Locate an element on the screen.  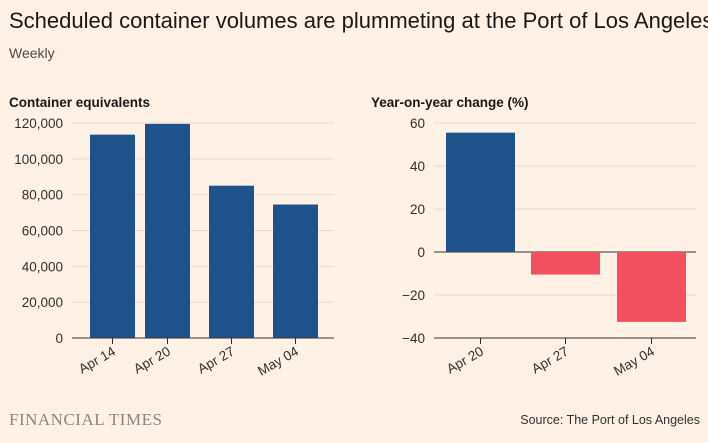
source-note: Source: The Port of Los Angeles is located at coordinates (610, 420).